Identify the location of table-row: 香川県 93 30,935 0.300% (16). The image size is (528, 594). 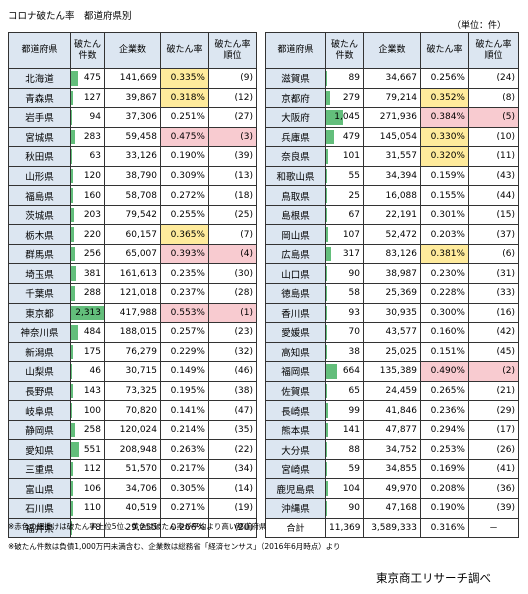
(392, 313).